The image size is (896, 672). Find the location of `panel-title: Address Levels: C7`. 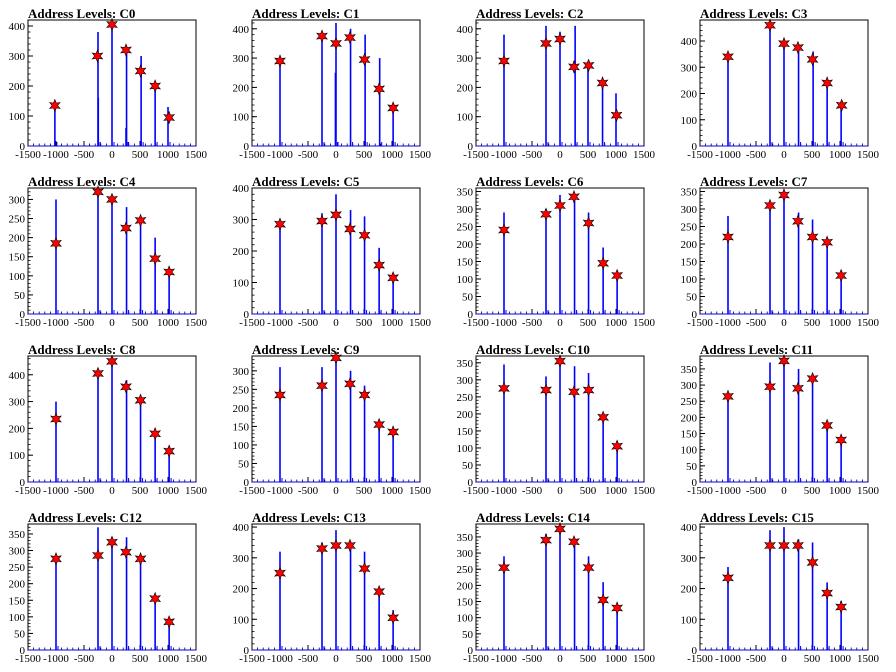

panel-title: Address Levels: C7 is located at coordinates (754, 181).